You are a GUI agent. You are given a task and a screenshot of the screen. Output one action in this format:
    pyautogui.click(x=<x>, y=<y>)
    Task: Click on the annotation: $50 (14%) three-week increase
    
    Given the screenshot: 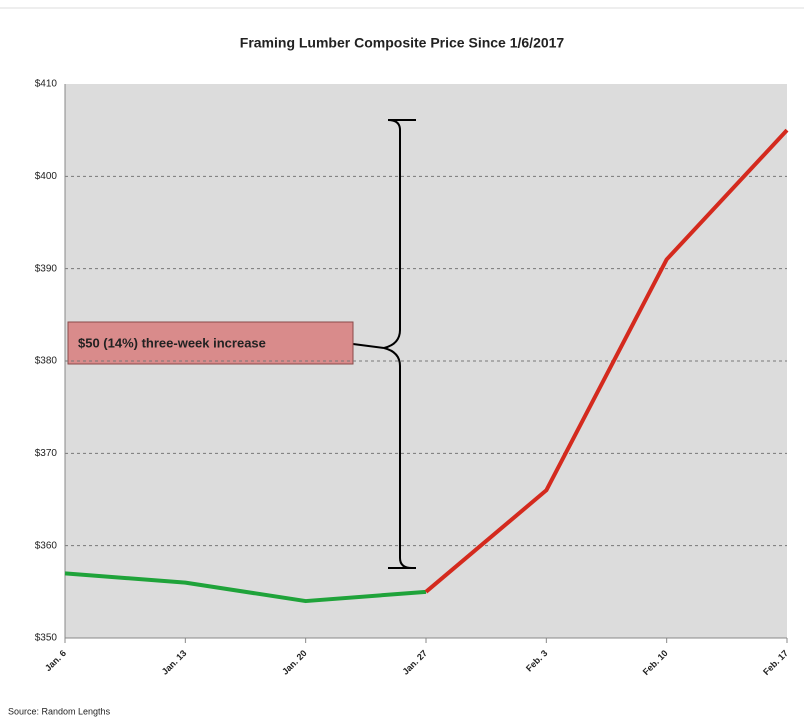 What is the action you would take?
    pyautogui.click(x=172, y=342)
    